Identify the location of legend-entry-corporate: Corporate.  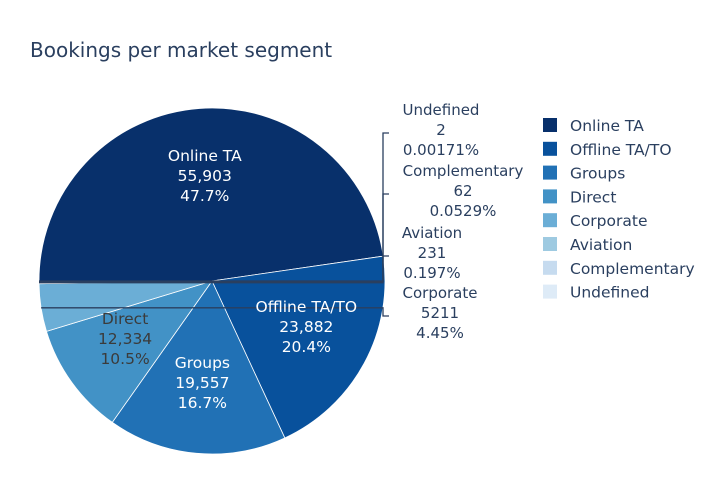
(609, 221).